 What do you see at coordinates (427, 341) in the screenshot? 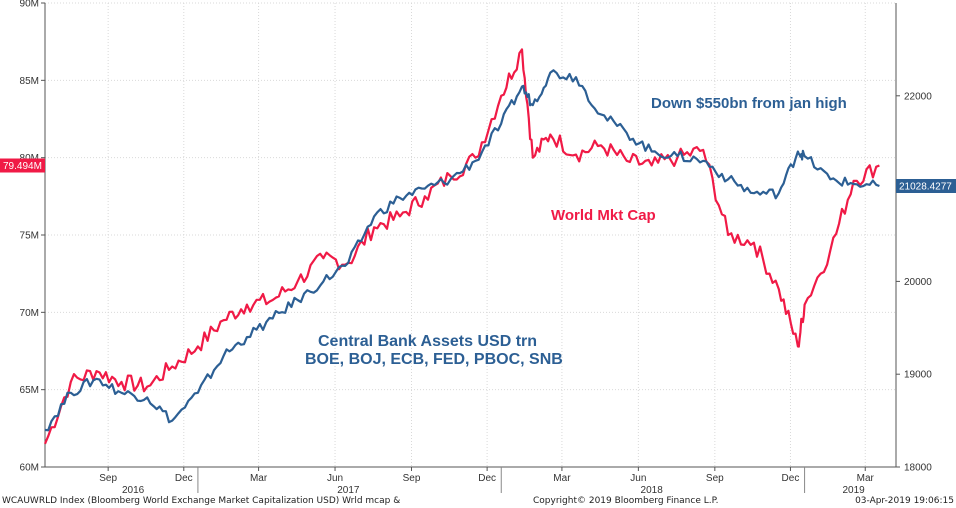
I see `annotation-central-bank-assets: Central Bank Assets USD trn` at bounding box center [427, 341].